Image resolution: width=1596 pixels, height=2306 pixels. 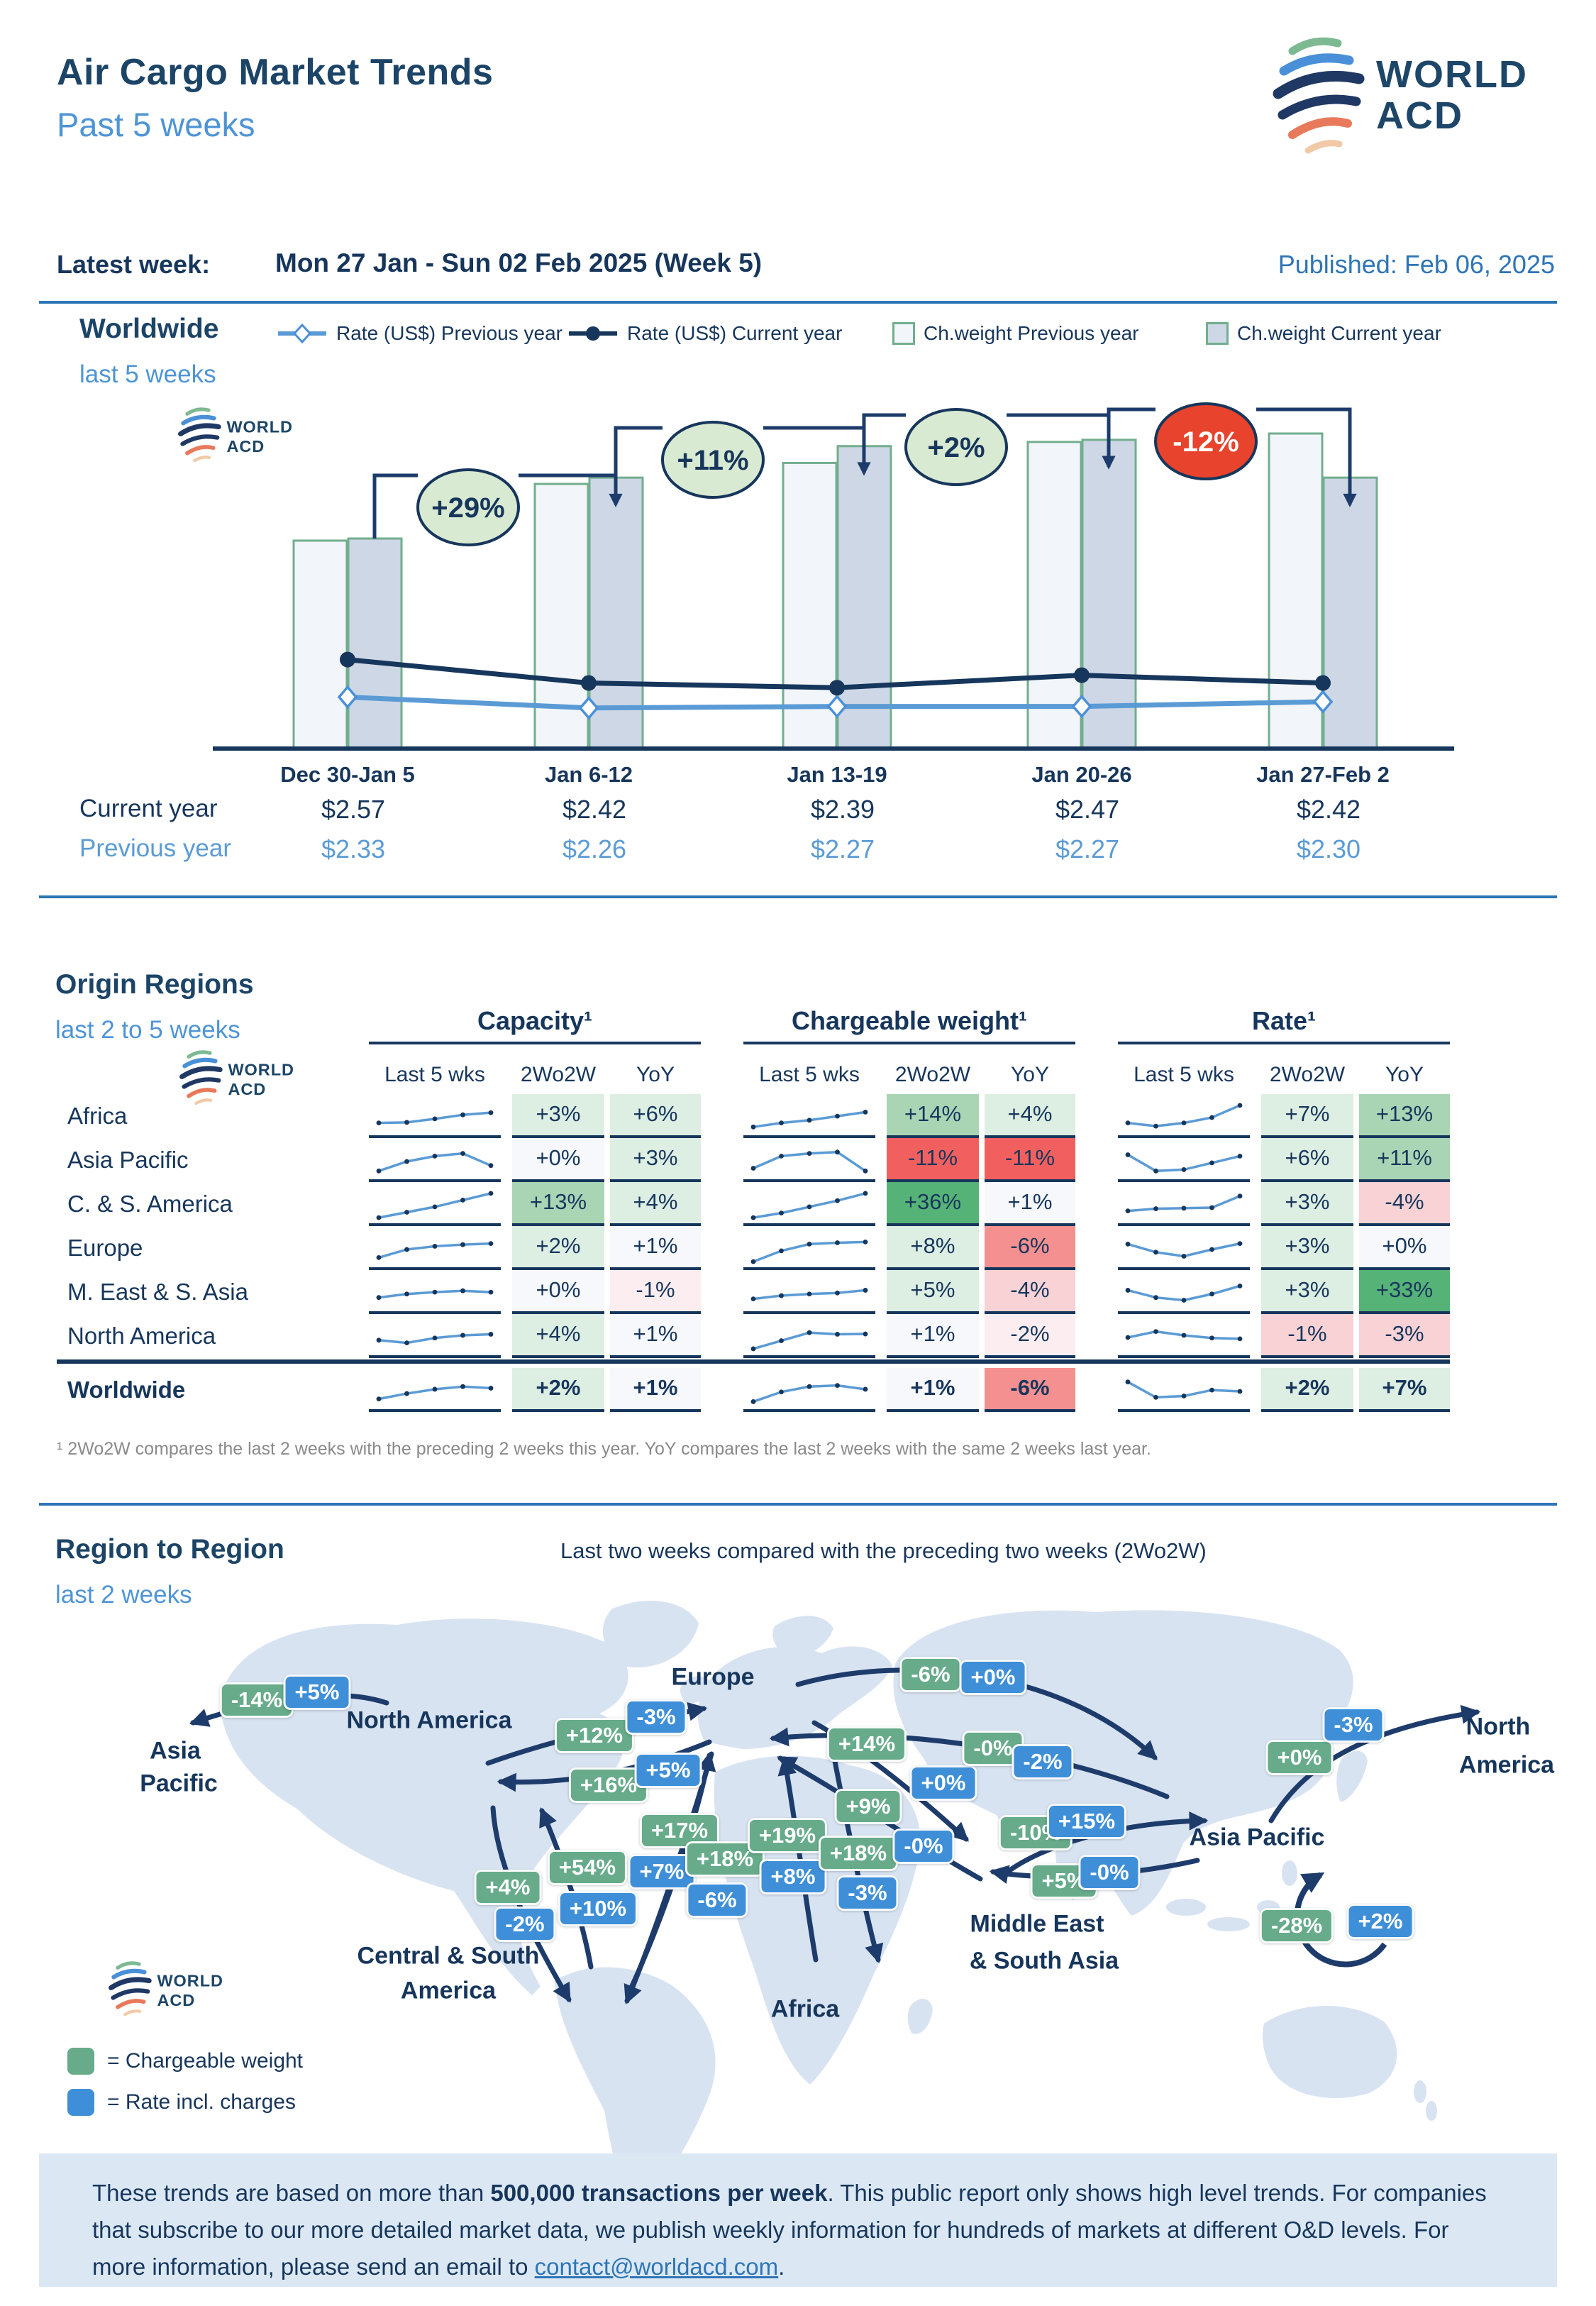 What do you see at coordinates (1081, 706) in the screenshot?
I see `marker-diamond-previous` at bounding box center [1081, 706].